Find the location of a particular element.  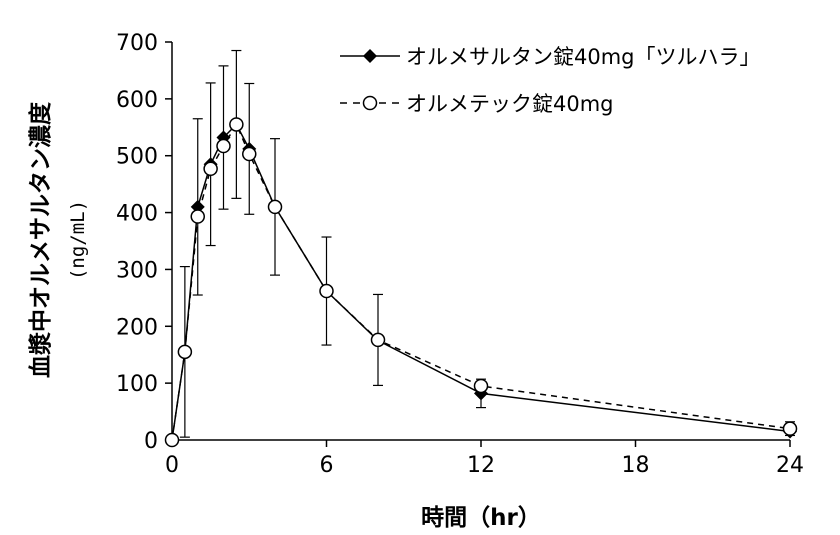

legend: オルメサルタン錠40mg「ツルハラ」 オルメテック錠40mg is located at coordinates (550, 80).